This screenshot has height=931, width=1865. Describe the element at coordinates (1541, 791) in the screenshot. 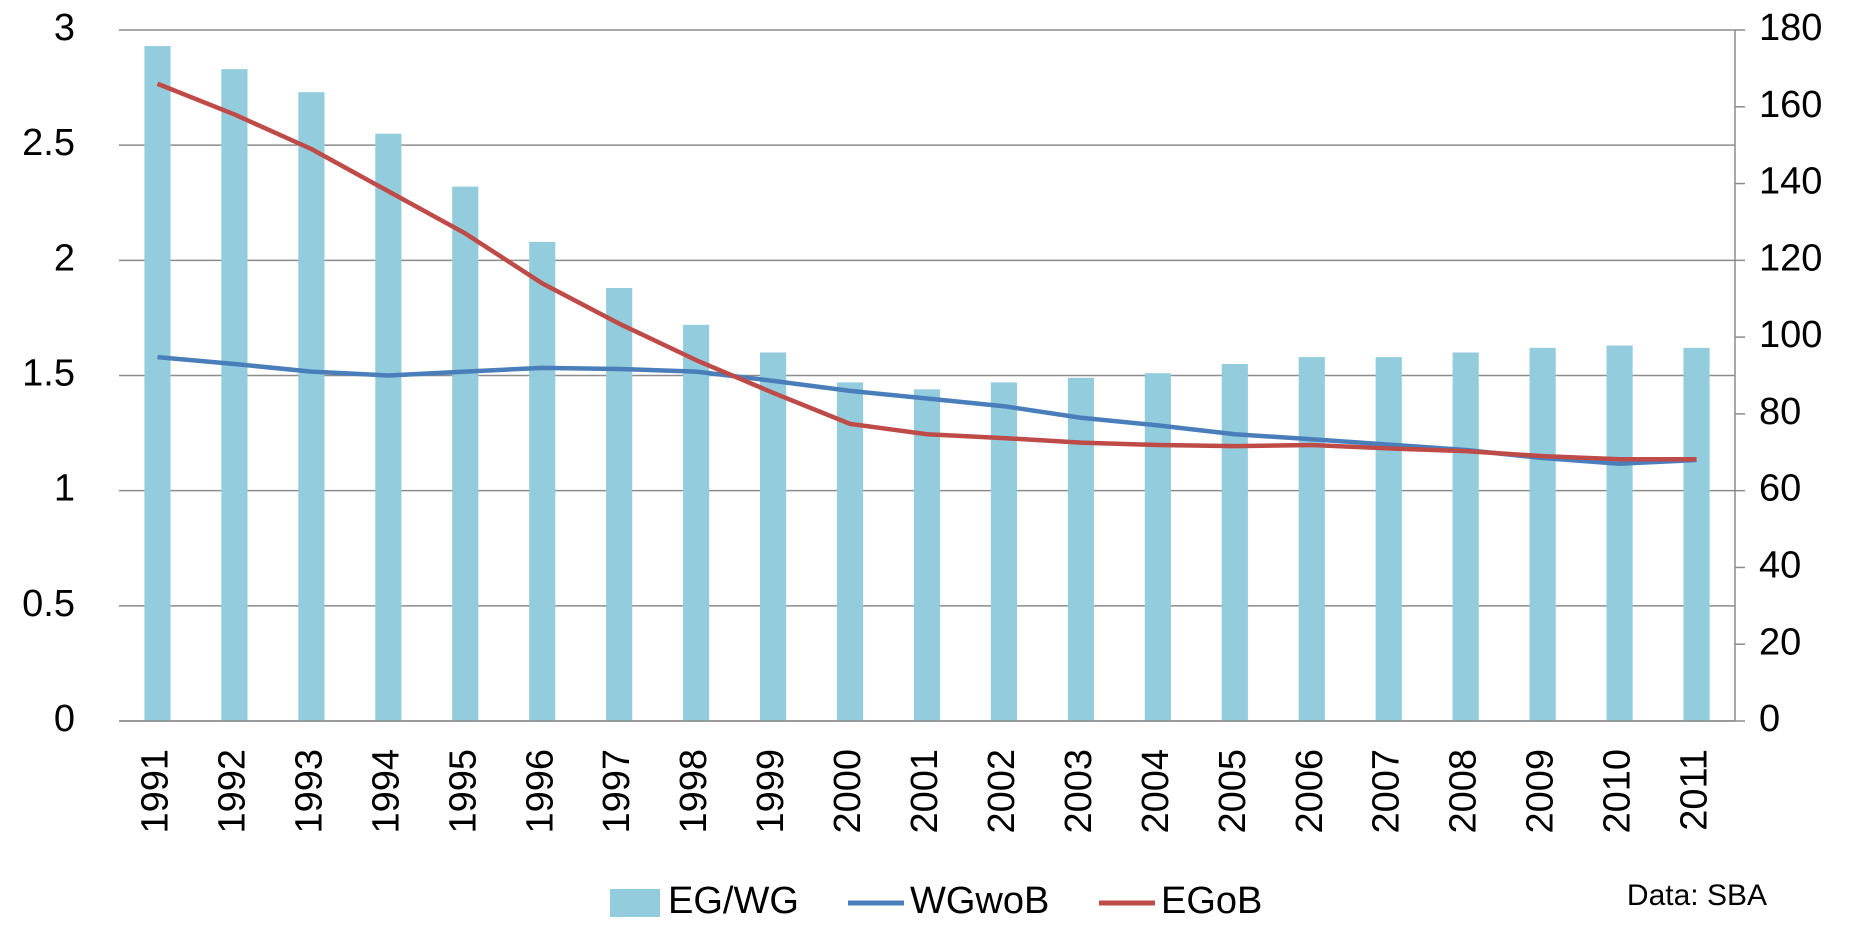

I see `x-tick-label: 2009` at that location.